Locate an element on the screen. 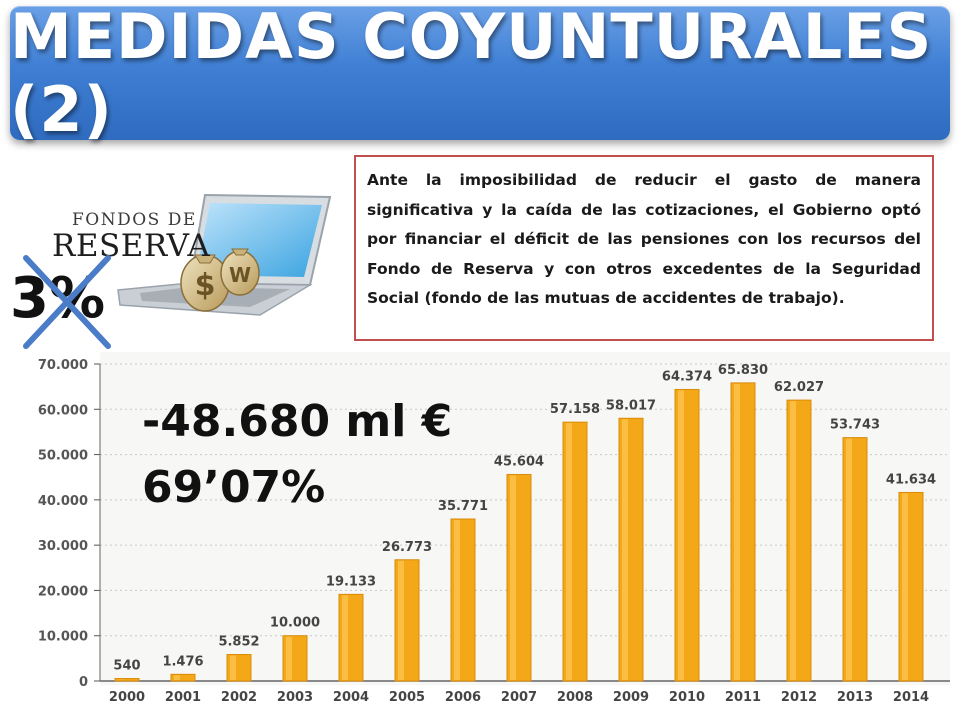 The width and height of the screenshot is (960, 720). y-tick-label: 30.000 is located at coordinates (63, 546).